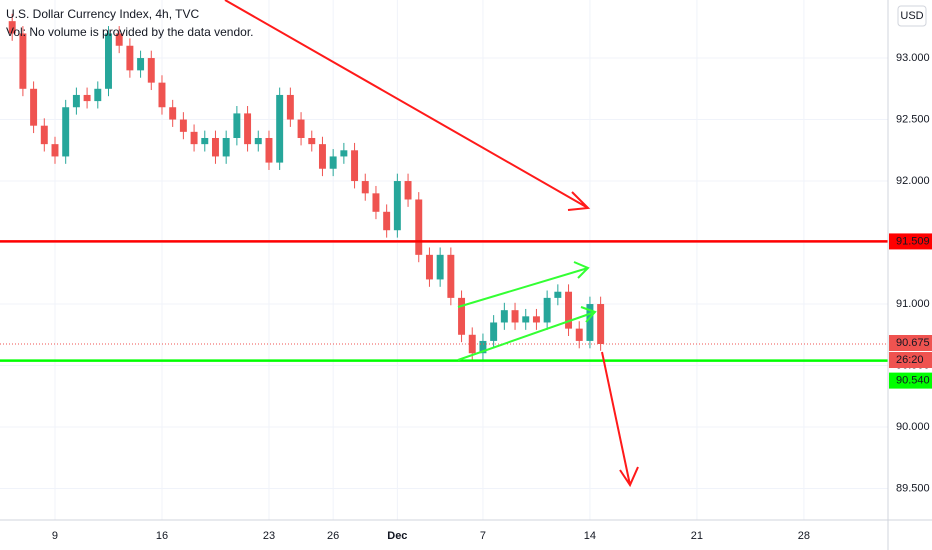  What do you see at coordinates (913, 343) in the screenshot?
I see `last-price-label: 90.675` at bounding box center [913, 343].